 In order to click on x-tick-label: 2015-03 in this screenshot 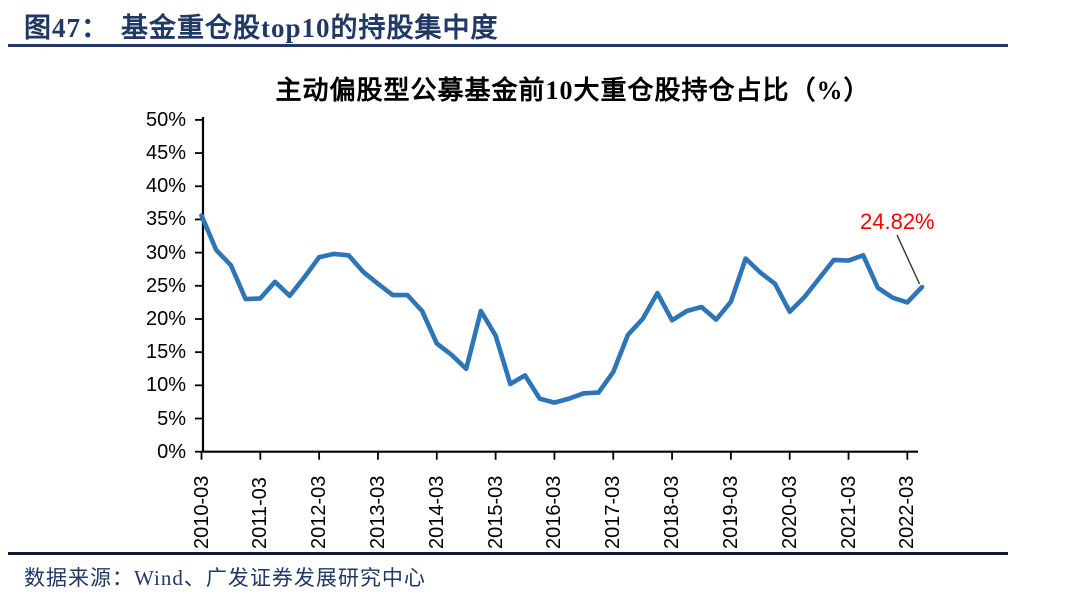, I will do `click(495, 512)`.